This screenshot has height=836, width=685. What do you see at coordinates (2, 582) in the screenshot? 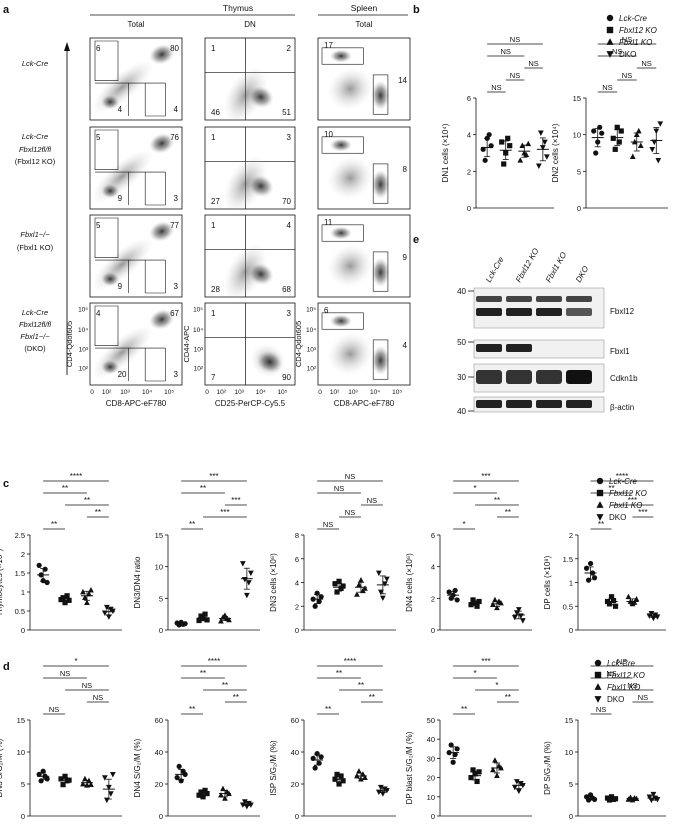
I see `y-axis-title: Thymocytes (×10⁸)` at bounding box center [2, 582].